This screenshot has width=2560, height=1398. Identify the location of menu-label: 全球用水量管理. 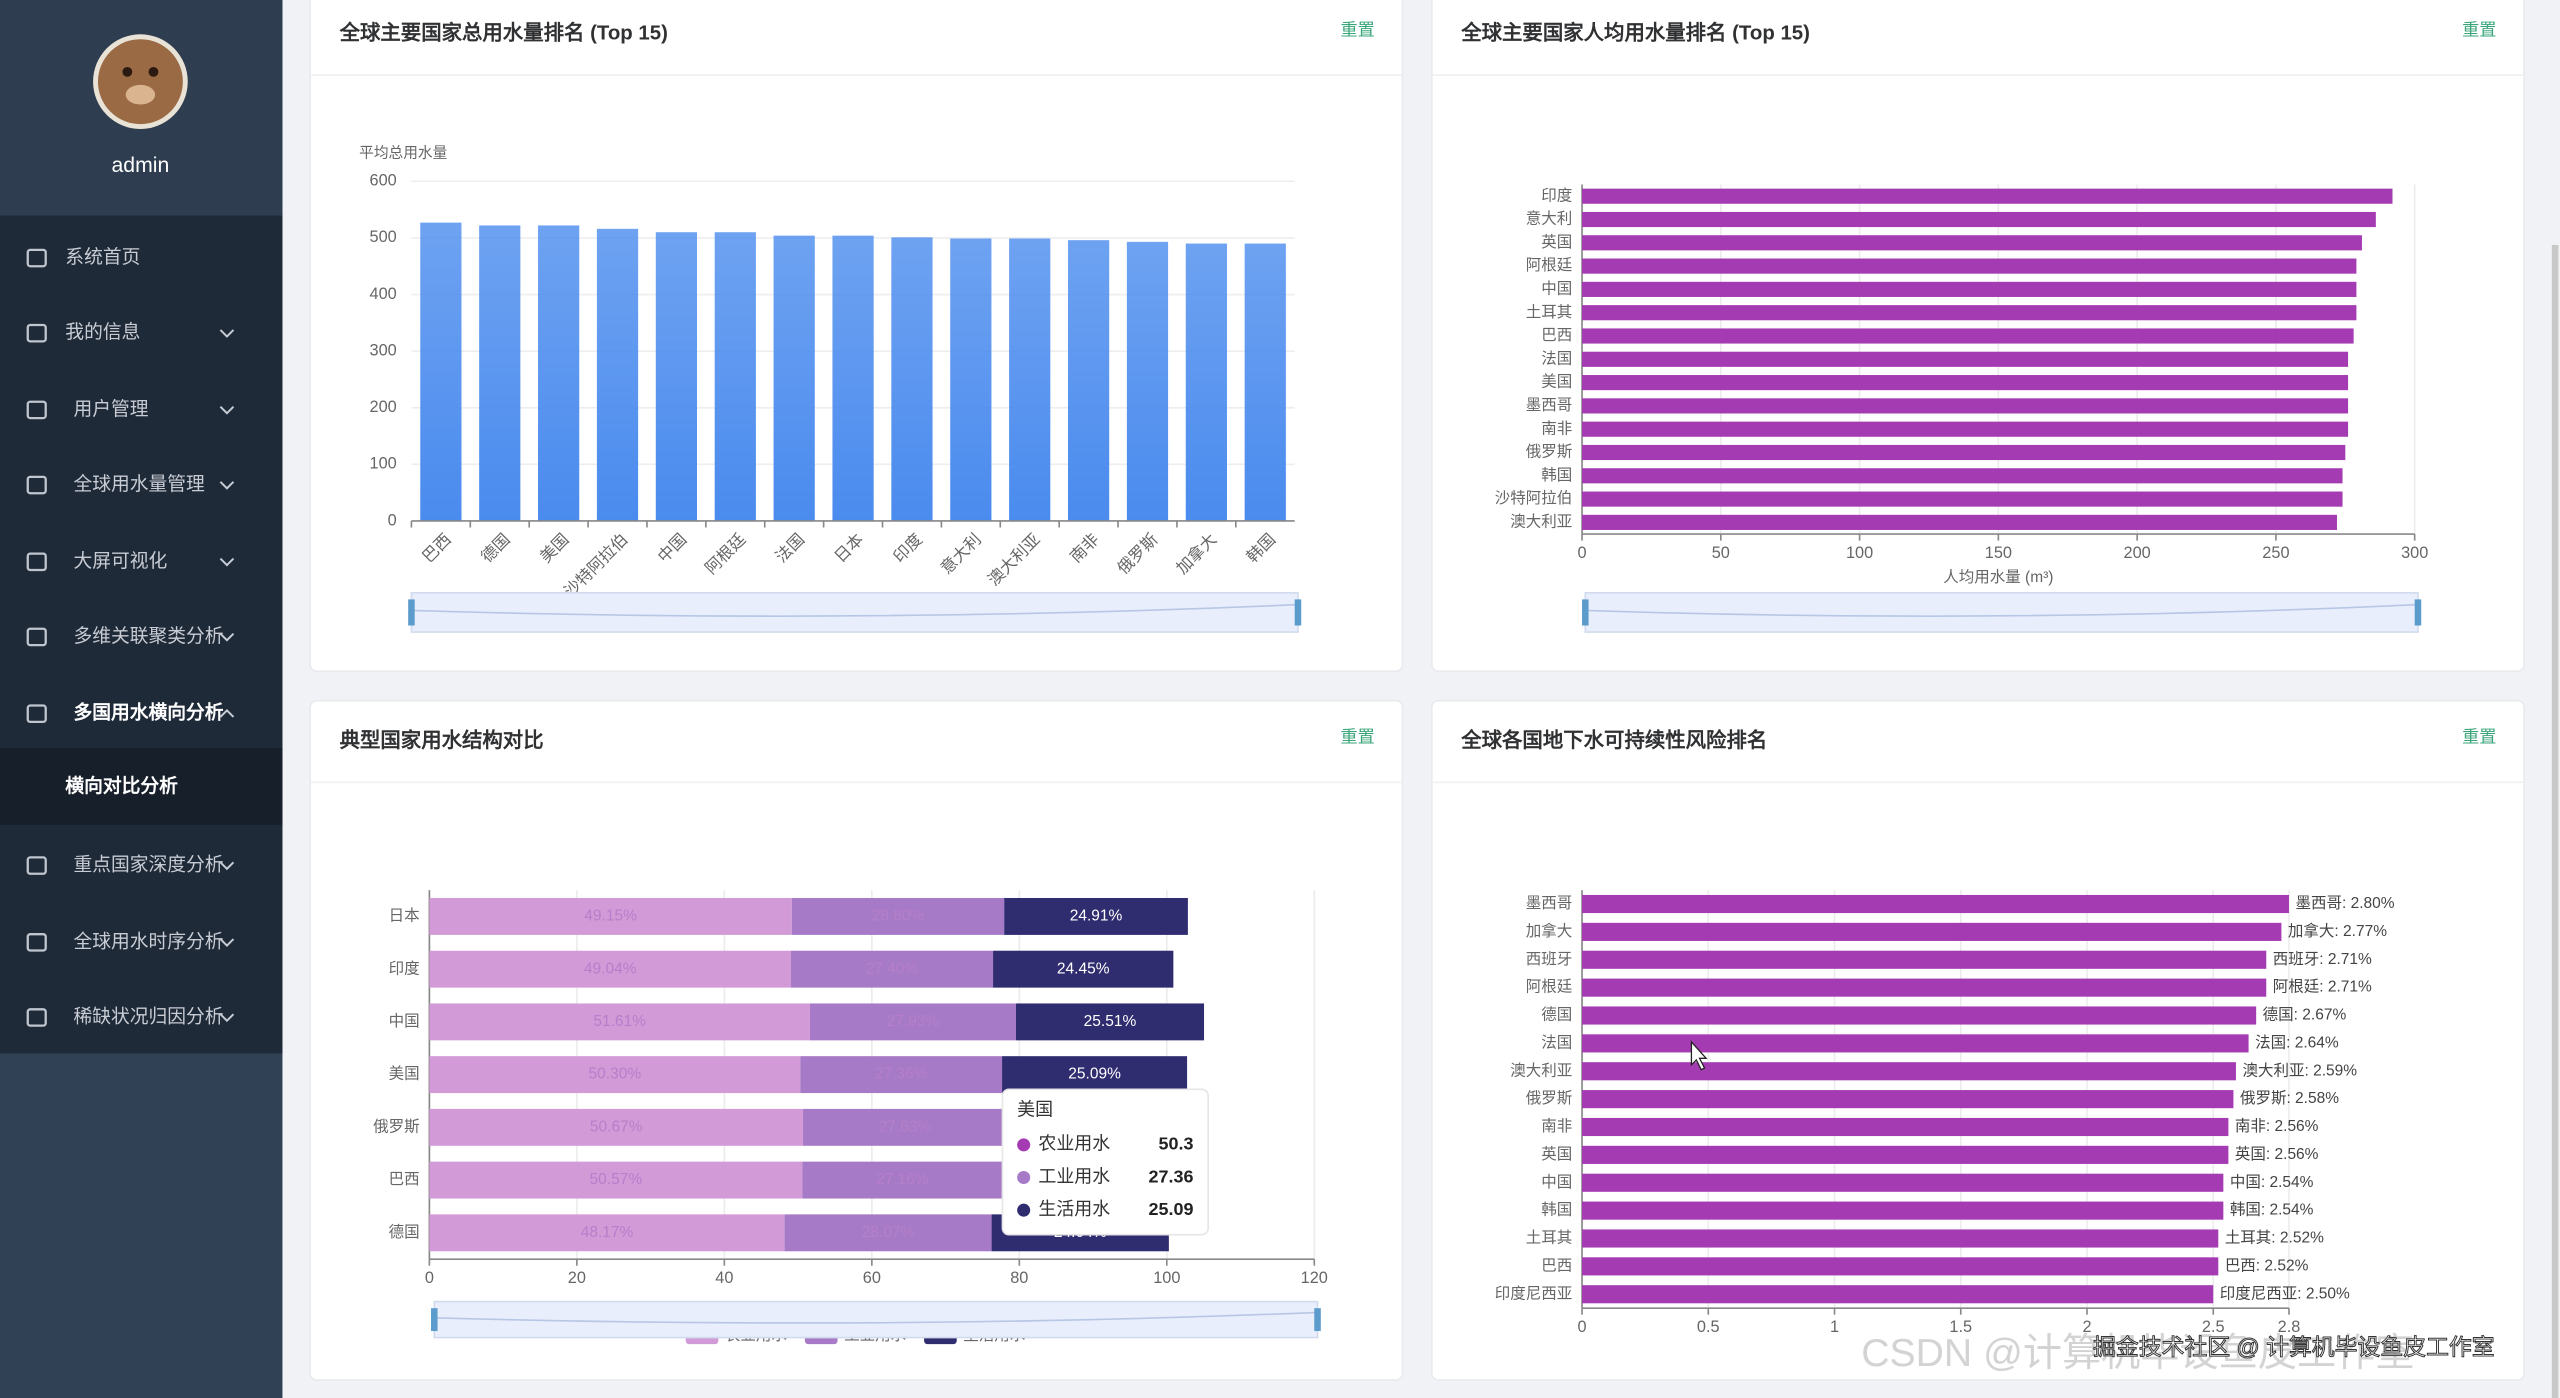
(139, 483).